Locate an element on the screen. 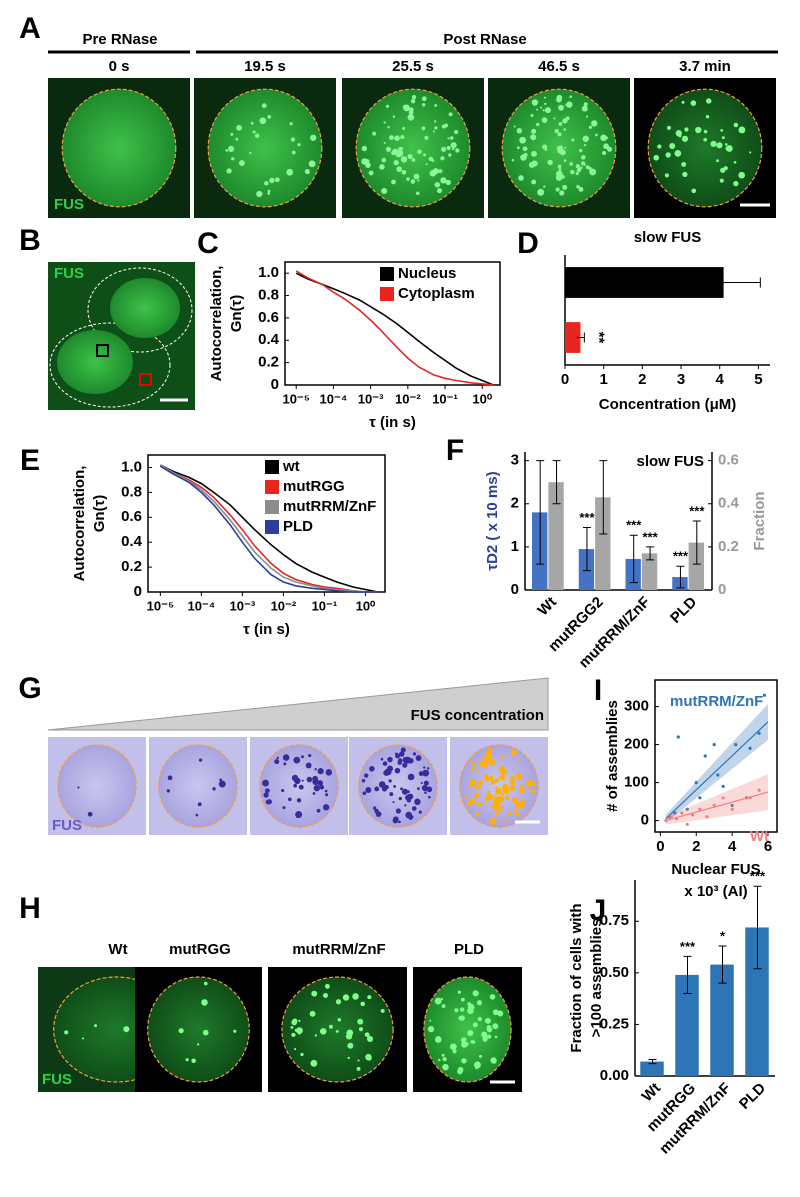 Image resolution: width=800 pixels, height=1197 pixels. outline is located at coordinates (299, 786).